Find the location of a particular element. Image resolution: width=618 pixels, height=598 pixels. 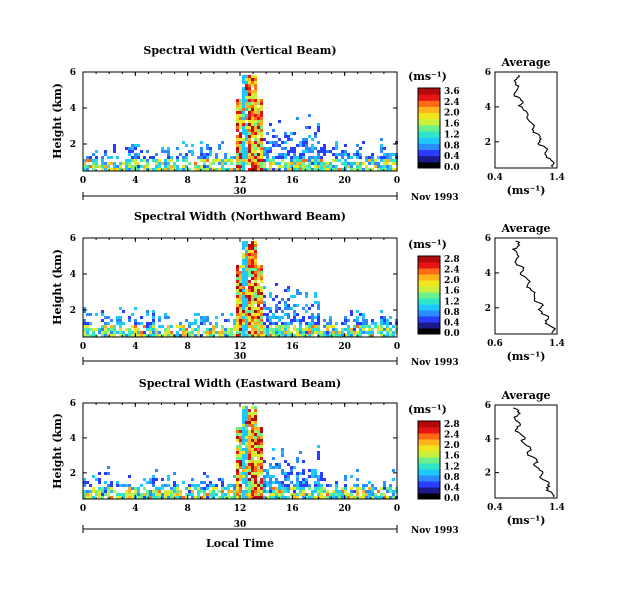

profile-line is located at coordinates (534, 452).